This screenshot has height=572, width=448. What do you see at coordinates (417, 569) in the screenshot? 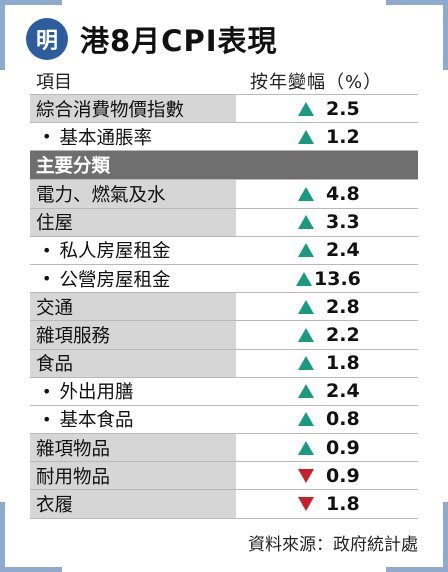
I see `corner-bottom-right` at bounding box center [417, 569].